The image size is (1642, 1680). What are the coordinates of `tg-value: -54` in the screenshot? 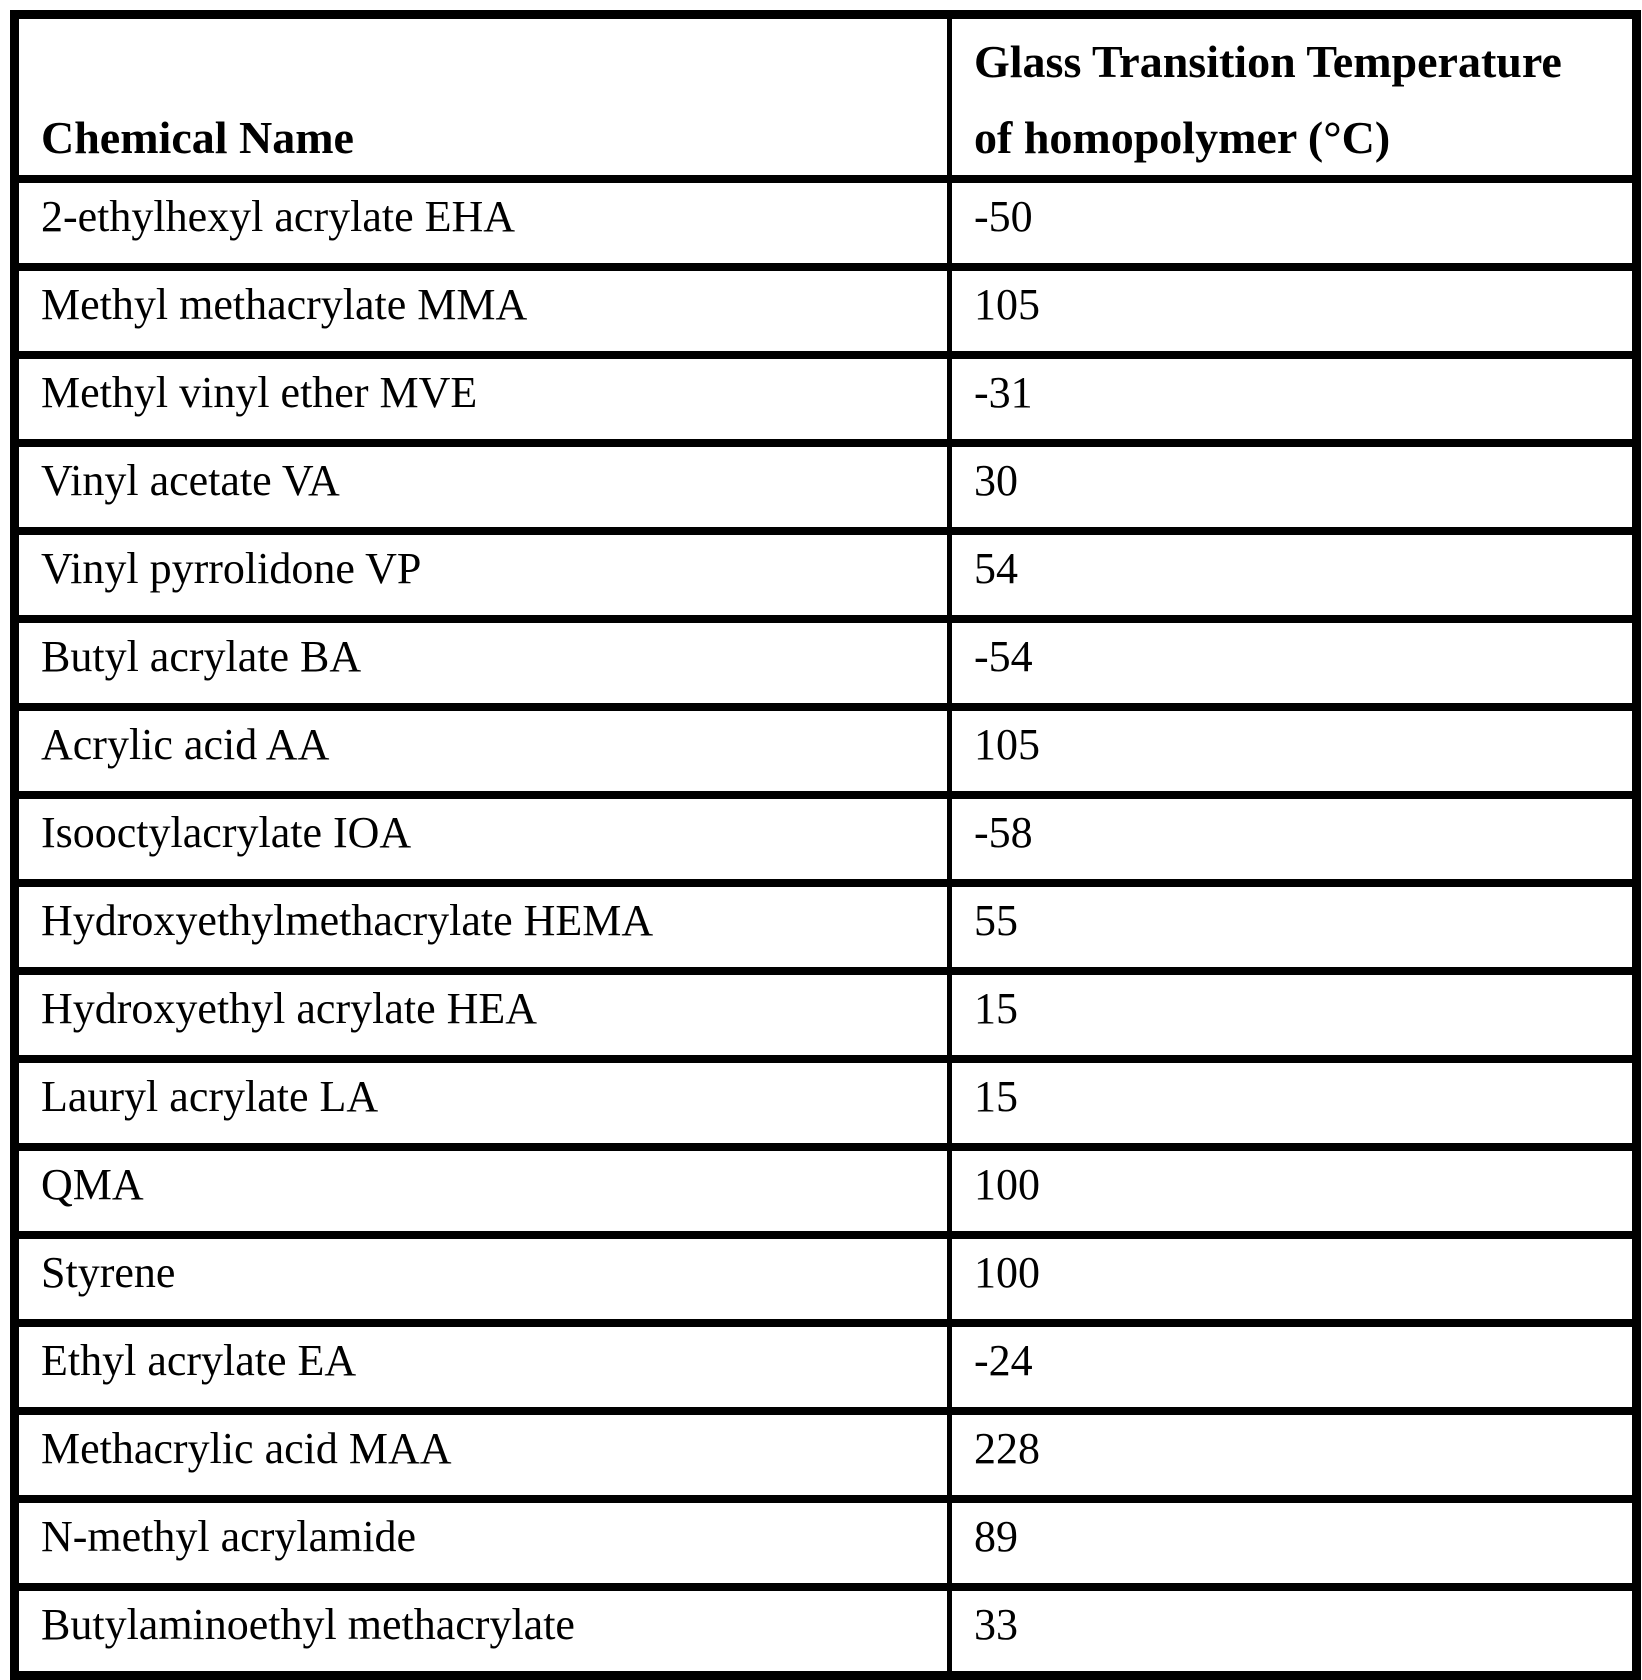 It's located at (1003, 656).